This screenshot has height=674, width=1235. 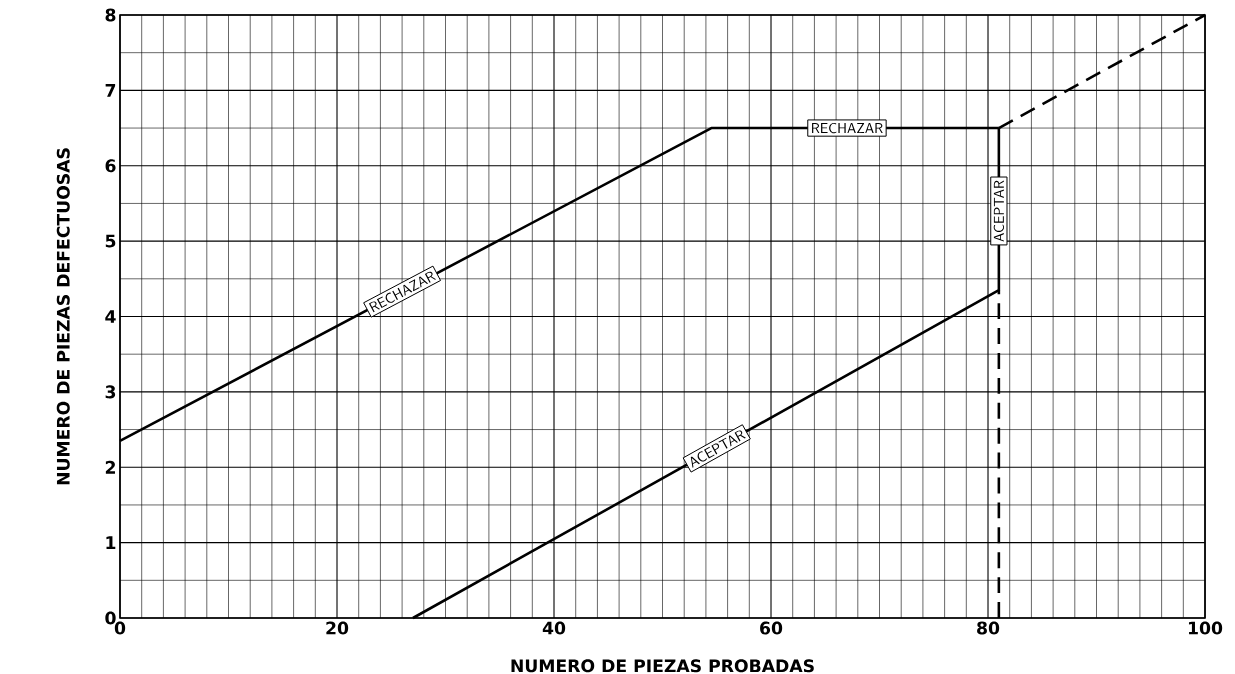 I want to click on x-tick-label: 20, so click(x=337, y=628).